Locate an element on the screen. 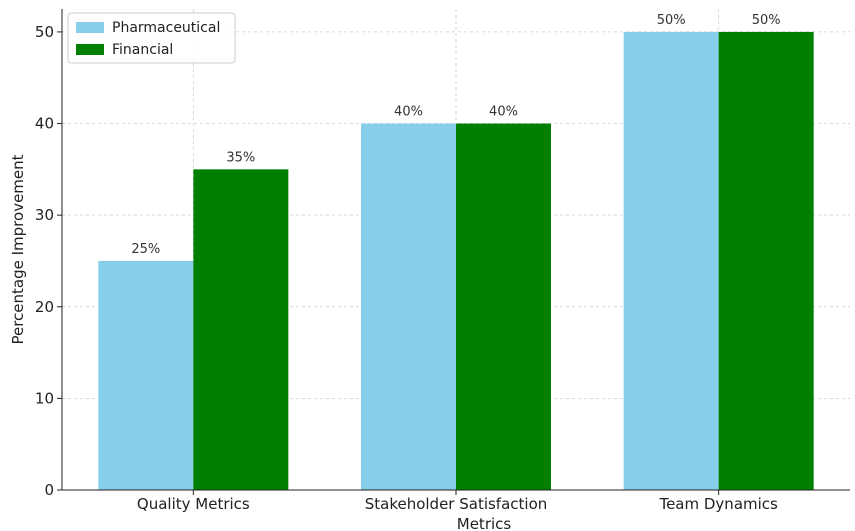 This screenshot has height=531, width=855. y-tick-label: 40 is located at coordinates (44, 124).